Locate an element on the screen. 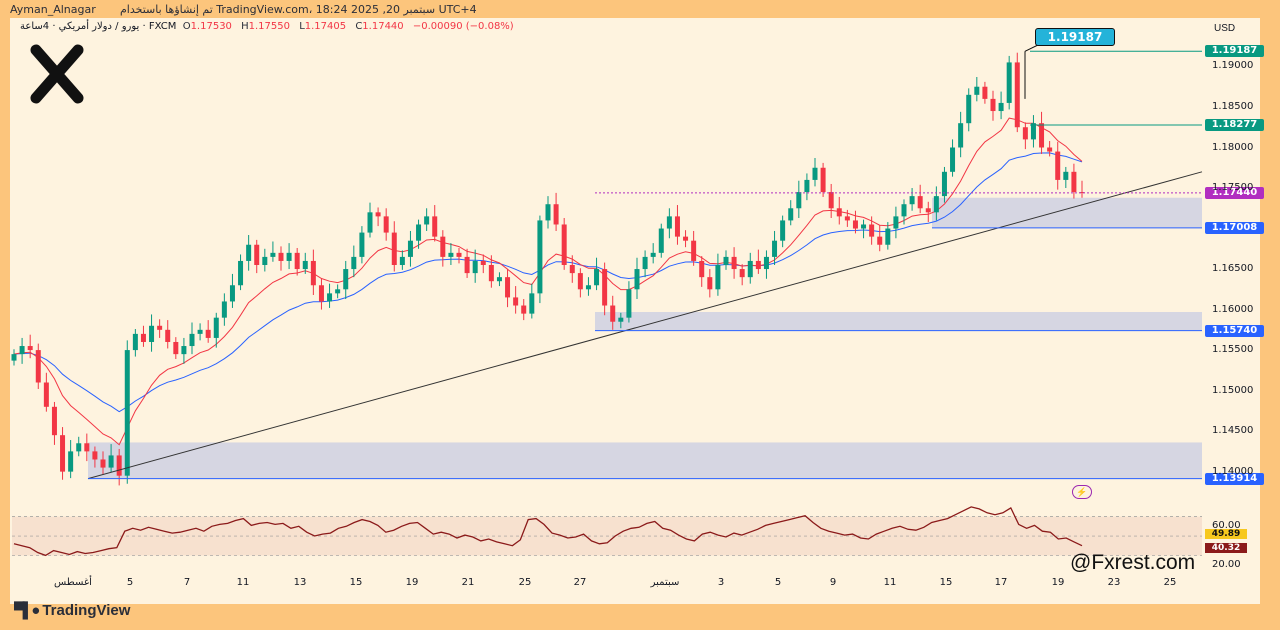  watermark: @Fxrest.com is located at coordinates (1133, 562).